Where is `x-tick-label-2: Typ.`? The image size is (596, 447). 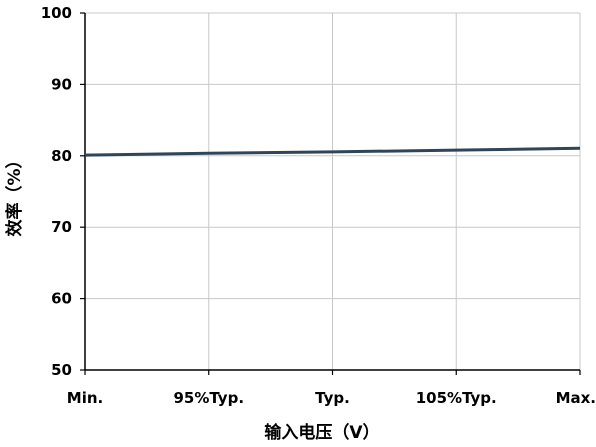
x-tick-label-2: Typ. is located at coordinates (332, 398).